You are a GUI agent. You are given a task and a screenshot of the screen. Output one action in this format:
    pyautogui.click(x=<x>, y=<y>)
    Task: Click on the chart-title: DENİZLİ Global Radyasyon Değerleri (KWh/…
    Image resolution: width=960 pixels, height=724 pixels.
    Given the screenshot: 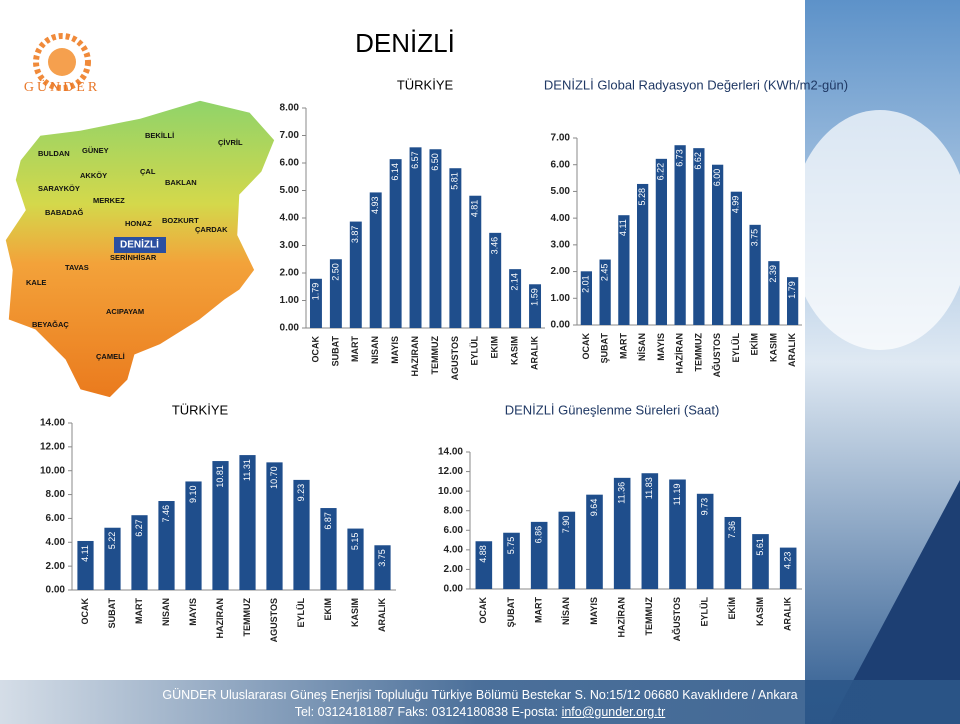 What is the action you would take?
    pyautogui.click(x=696, y=84)
    